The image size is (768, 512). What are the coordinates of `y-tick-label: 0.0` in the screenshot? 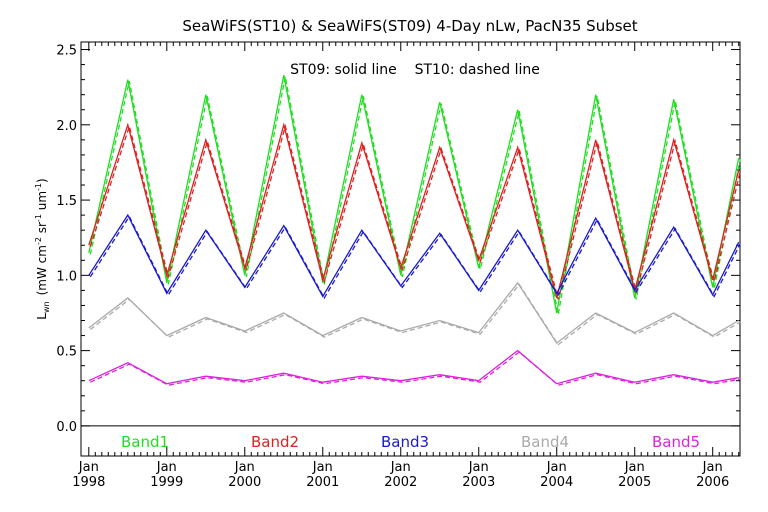 It's located at (66, 427).